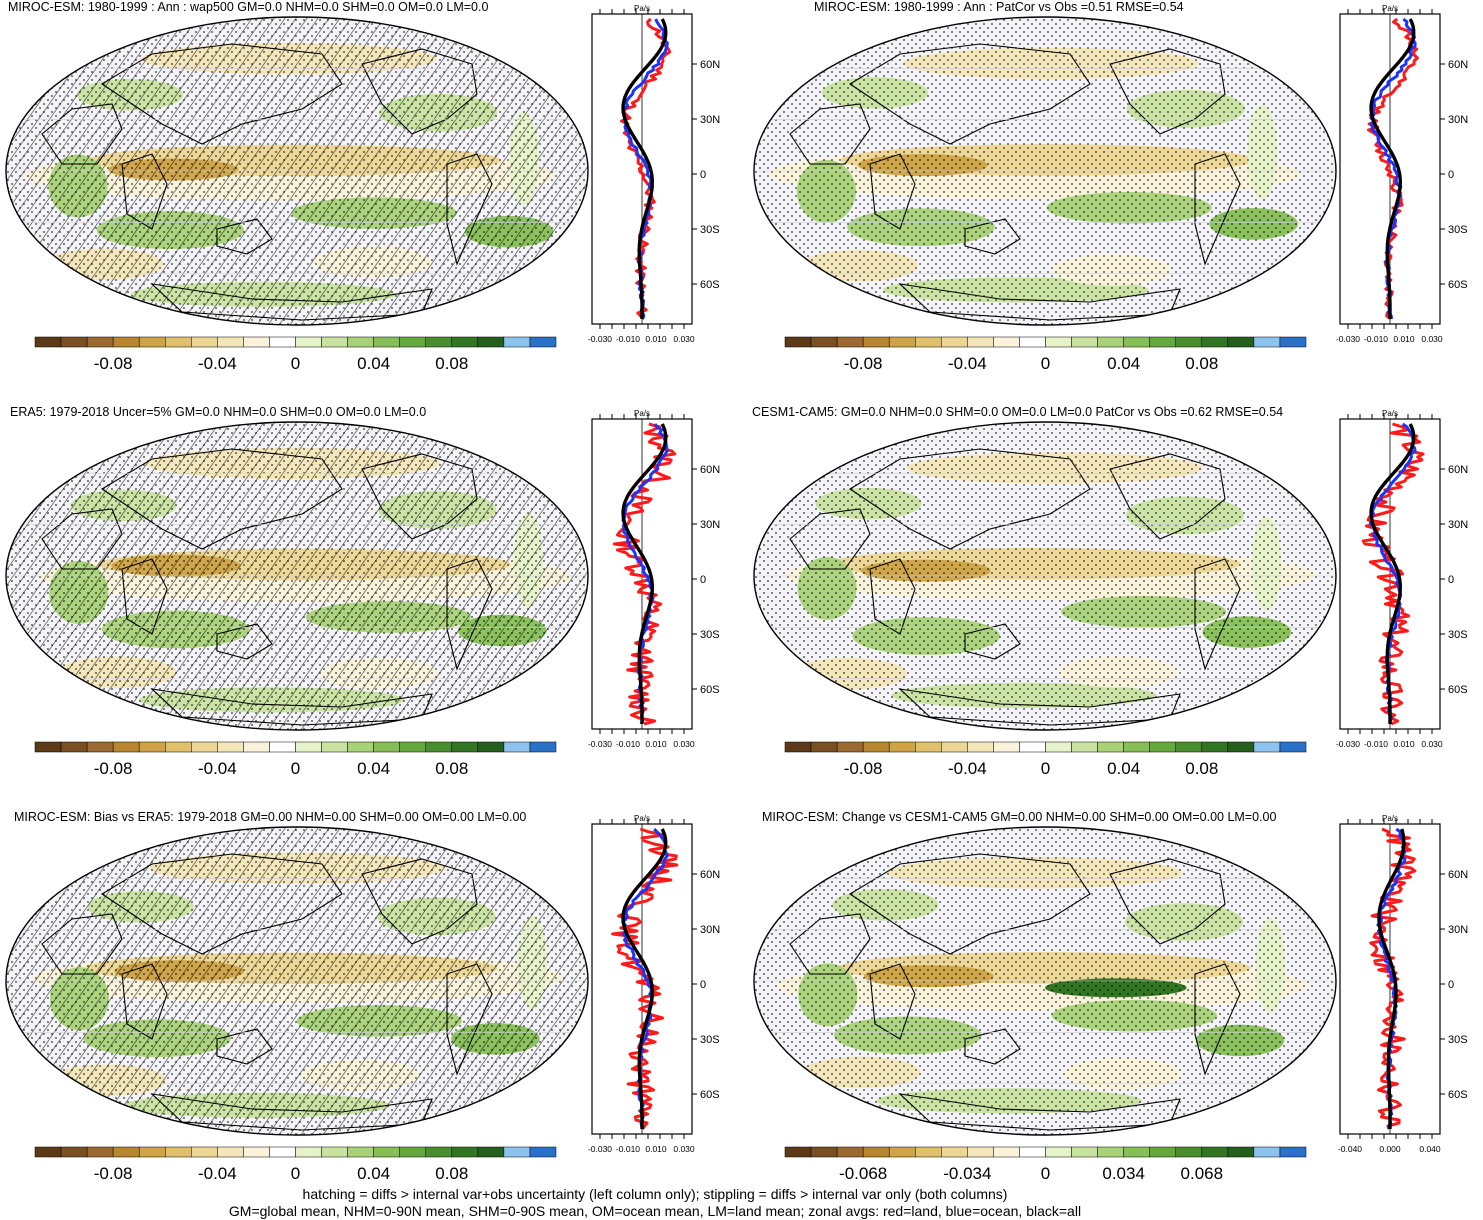 This screenshot has width=1483, height=1220. Describe the element at coordinates (703, 580) in the screenshot. I see `lat-tick-label: 0` at that location.